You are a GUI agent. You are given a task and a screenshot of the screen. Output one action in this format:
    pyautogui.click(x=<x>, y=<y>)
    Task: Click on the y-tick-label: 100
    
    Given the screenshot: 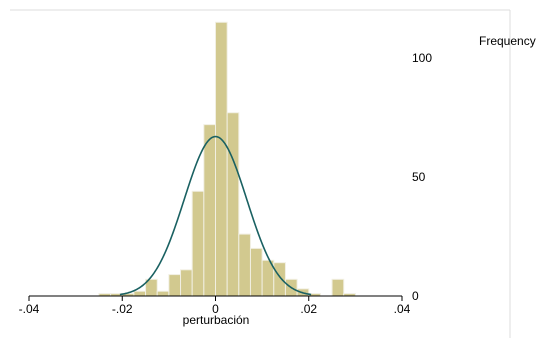 What is the action you would take?
    pyautogui.click(x=422, y=58)
    